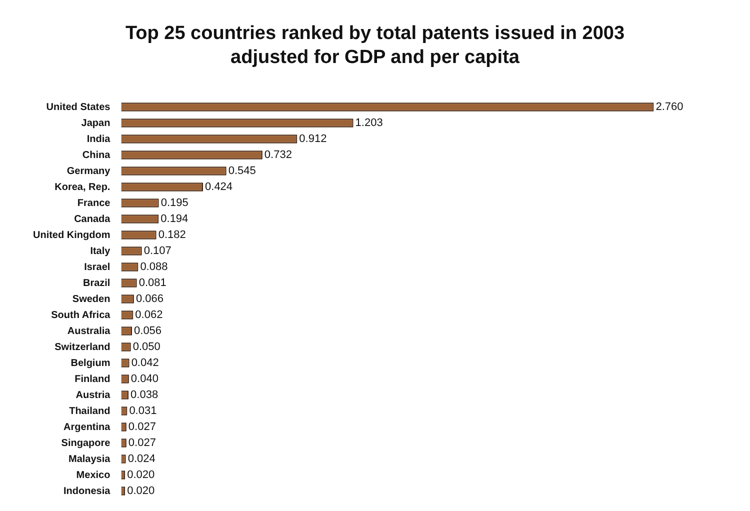 This screenshot has height=511, width=750. What do you see at coordinates (89, 411) in the screenshot?
I see `y-tick-label: Thailand` at bounding box center [89, 411].